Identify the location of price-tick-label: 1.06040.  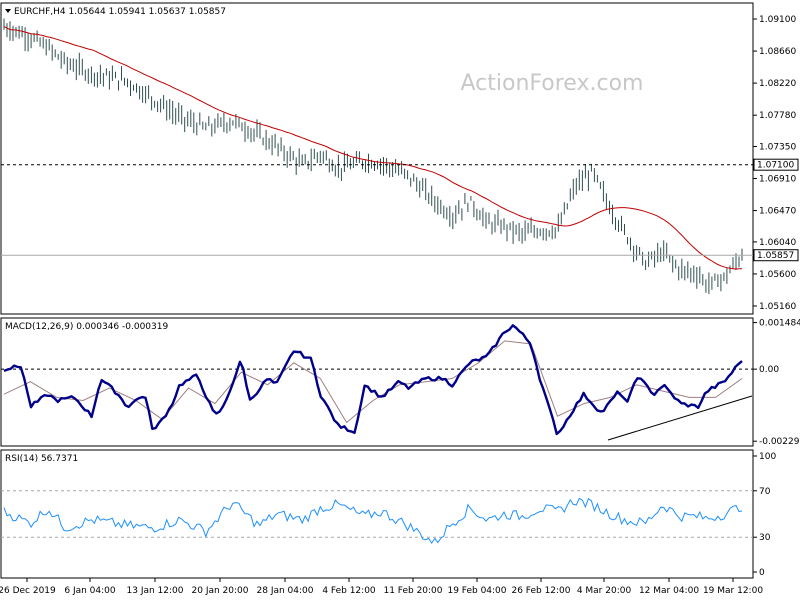
(777, 243).